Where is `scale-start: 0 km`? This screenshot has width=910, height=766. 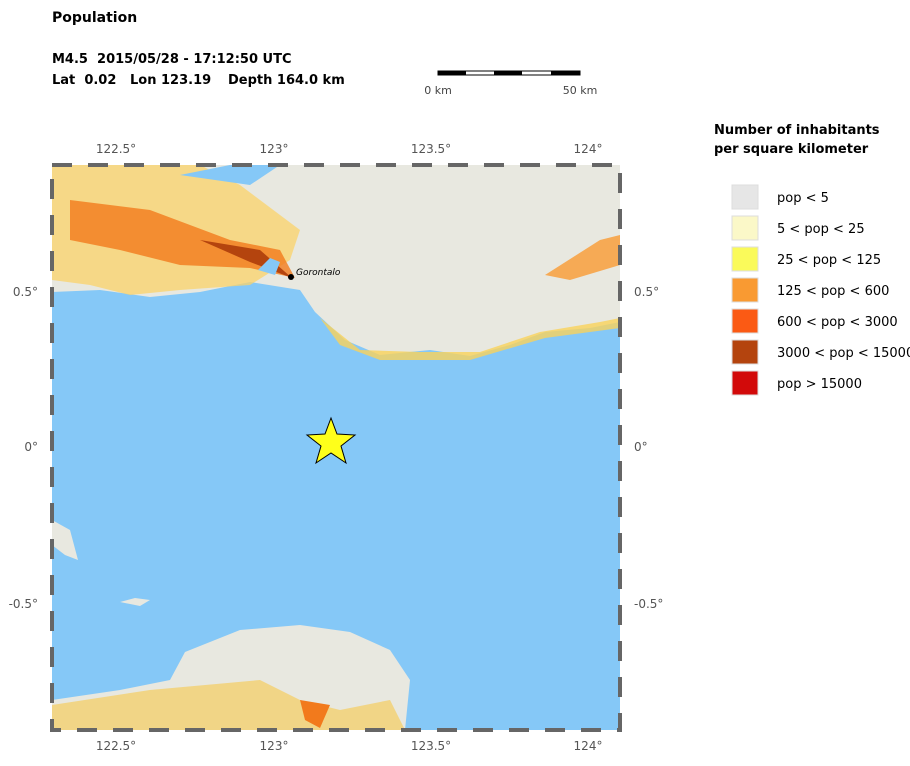
scale-start: 0 km is located at coordinates (438, 90).